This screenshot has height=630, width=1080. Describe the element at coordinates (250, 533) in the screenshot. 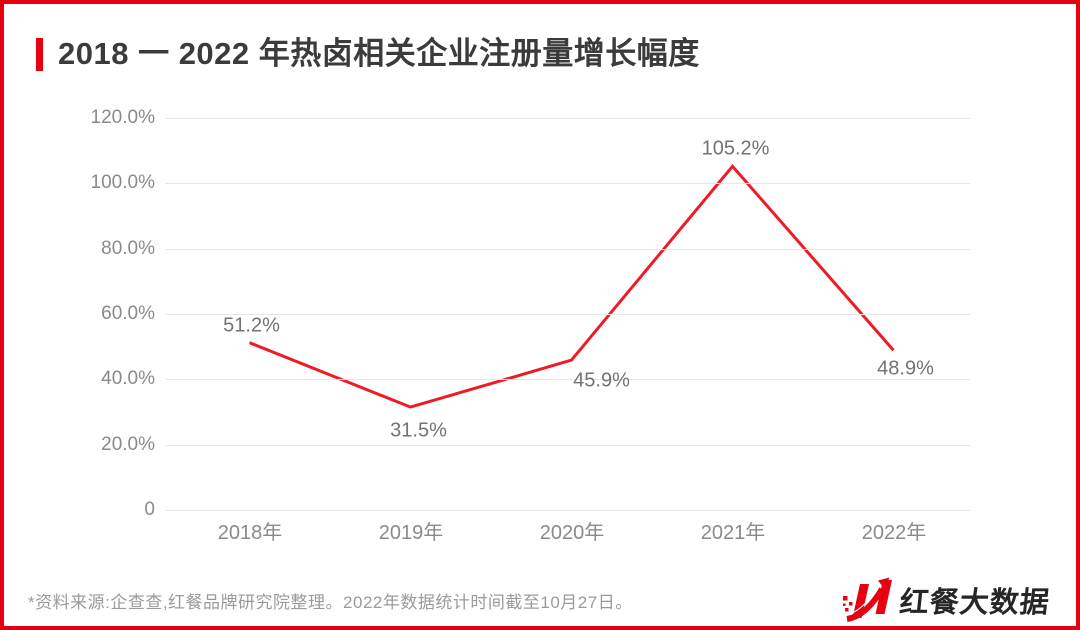

I see `x-axis-tick-label: 2018年` at that location.